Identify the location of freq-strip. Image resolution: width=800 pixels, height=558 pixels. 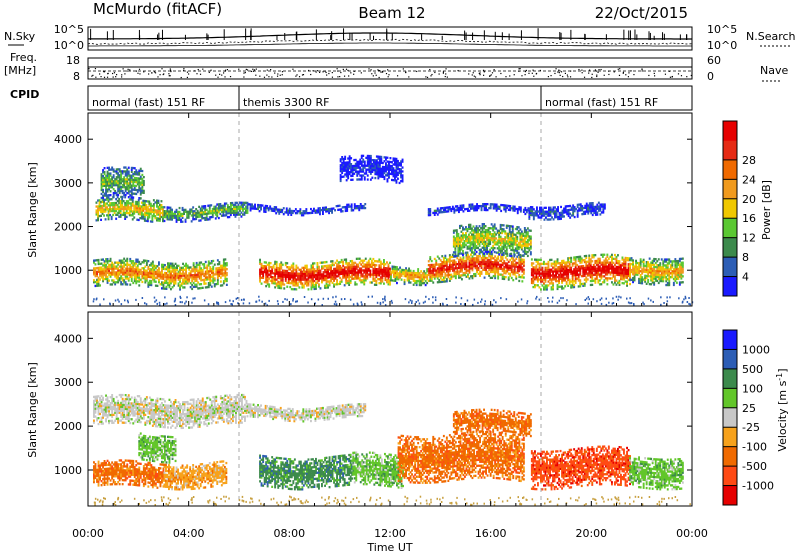
(390, 68).